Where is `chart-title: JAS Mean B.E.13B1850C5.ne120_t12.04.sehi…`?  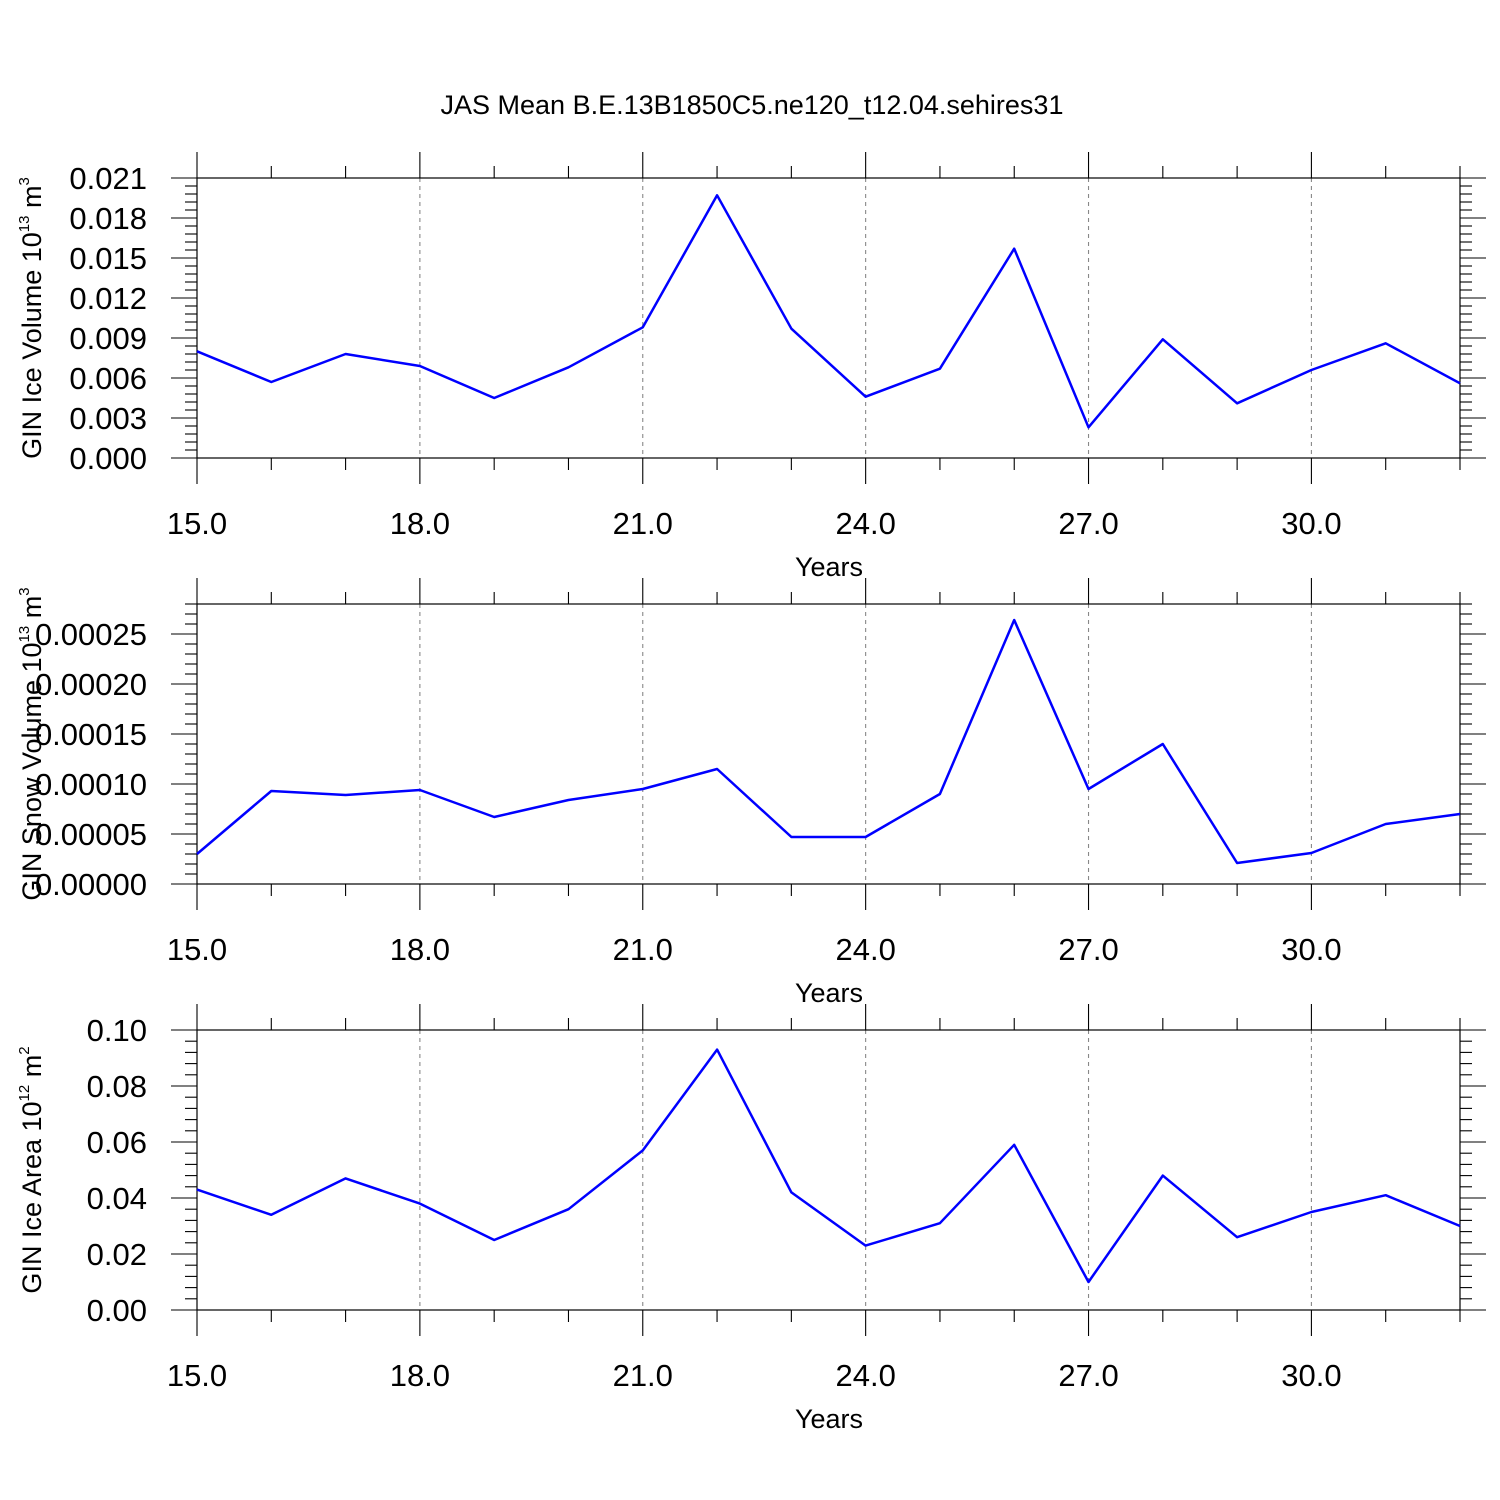 chart-title: JAS Mean B.E.13B1850C5.ne120_t12.04.sehi… is located at coordinates (752, 105).